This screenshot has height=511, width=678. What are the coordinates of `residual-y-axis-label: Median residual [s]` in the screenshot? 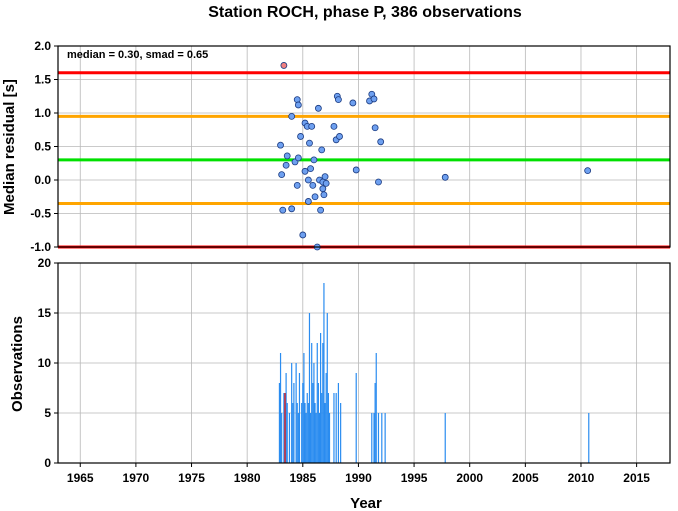 It's located at (9, 147).